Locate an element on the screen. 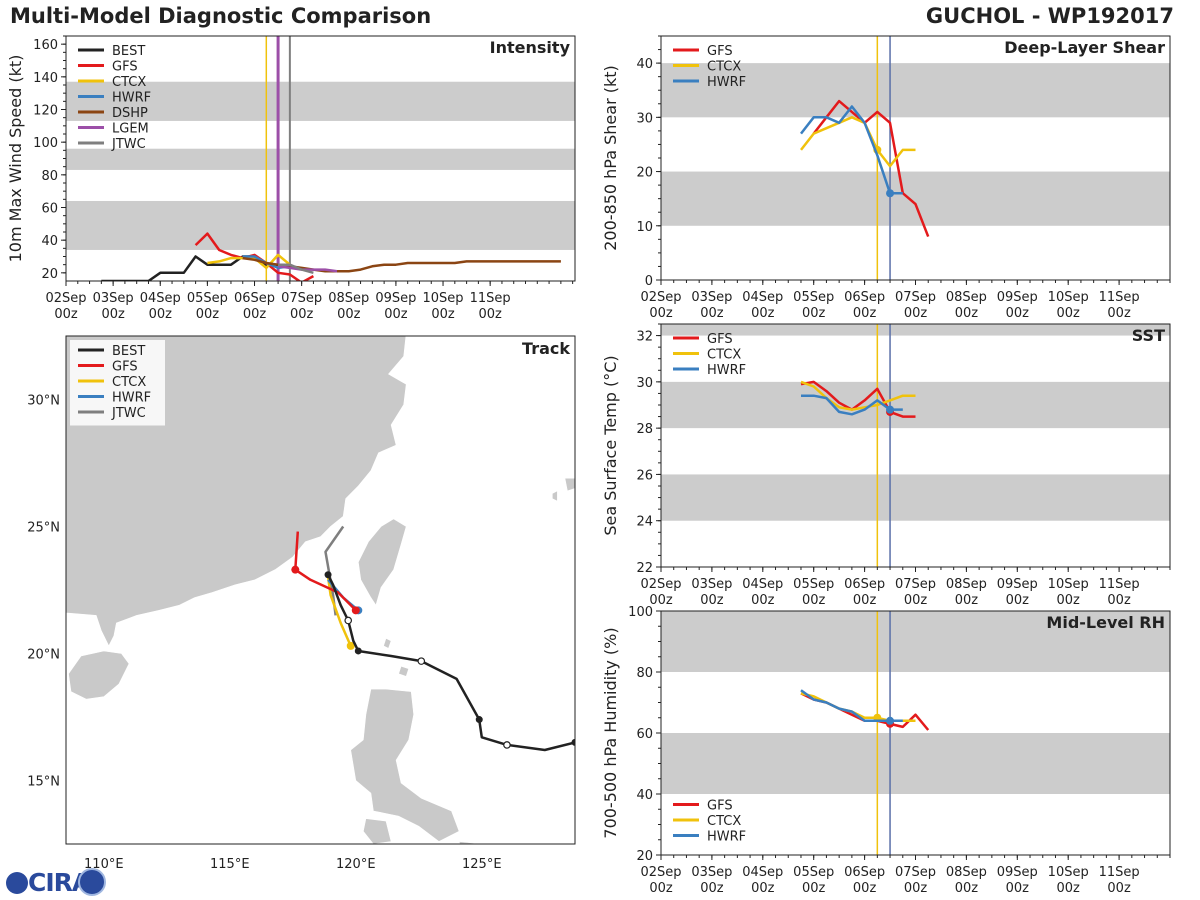 The height and width of the screenshot is (900, 1200). best-track-point is located at coordinates (573, 742).